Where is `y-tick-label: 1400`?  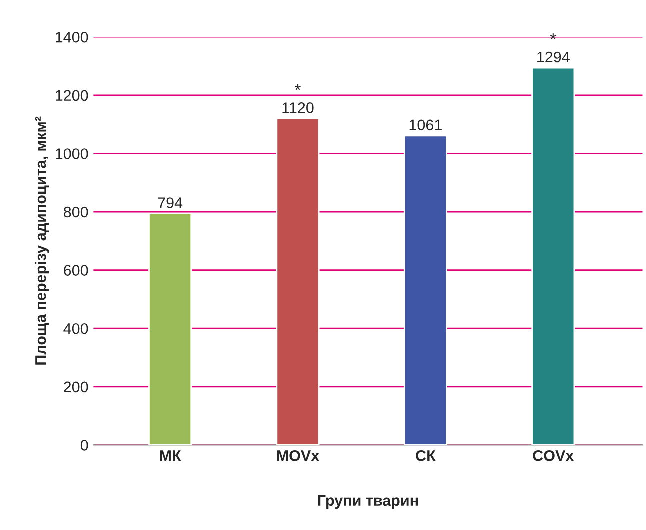 y-tick-label: 1400 is located at coordinates (72, 37).